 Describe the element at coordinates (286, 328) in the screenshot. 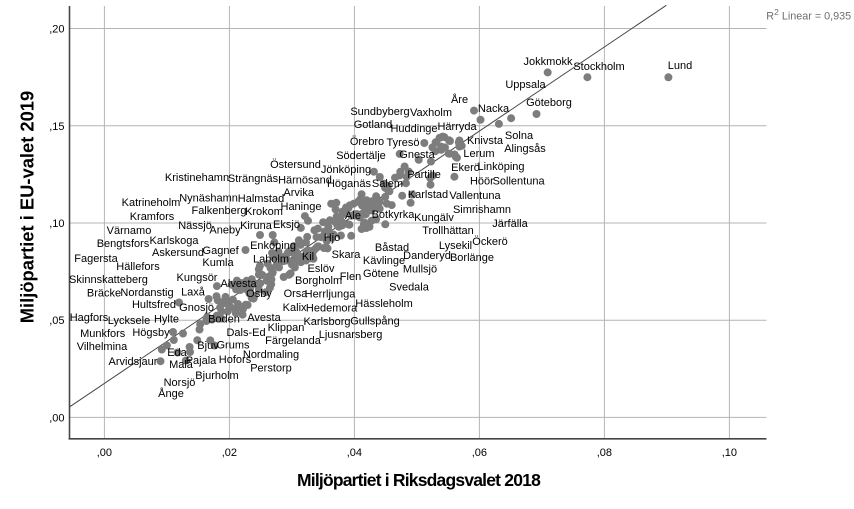

I see `svg-text: Klippan` at that location.